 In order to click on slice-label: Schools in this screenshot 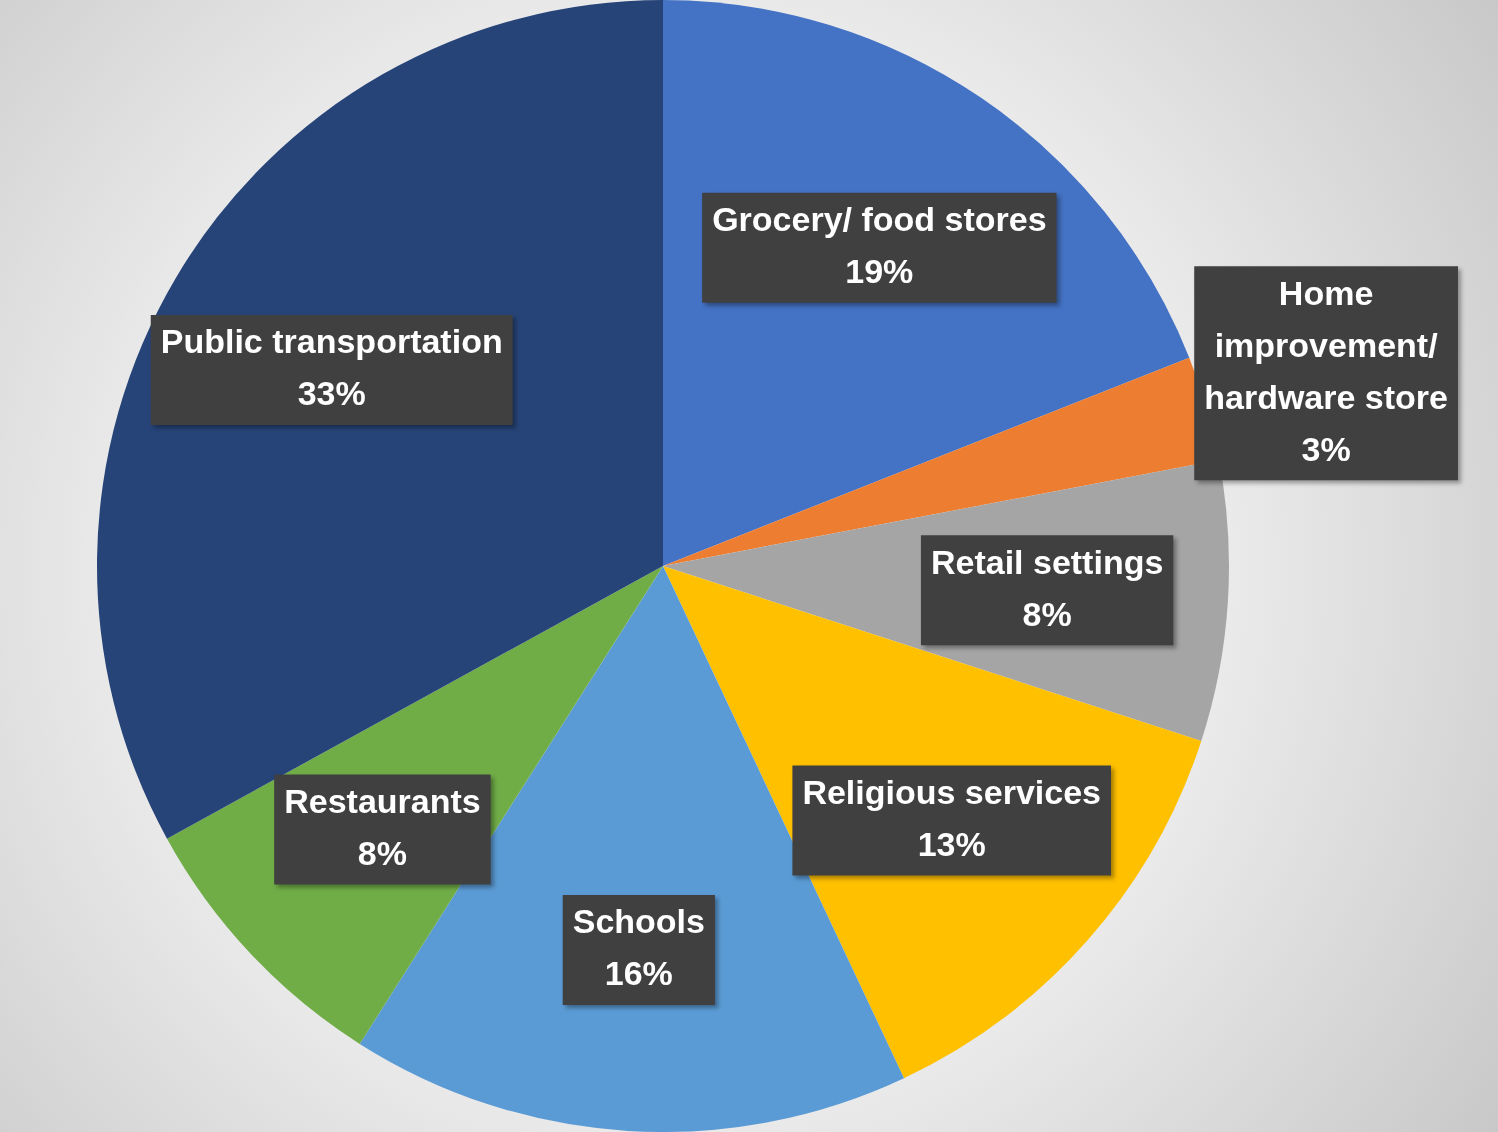, I will do `click(638, 921)`.